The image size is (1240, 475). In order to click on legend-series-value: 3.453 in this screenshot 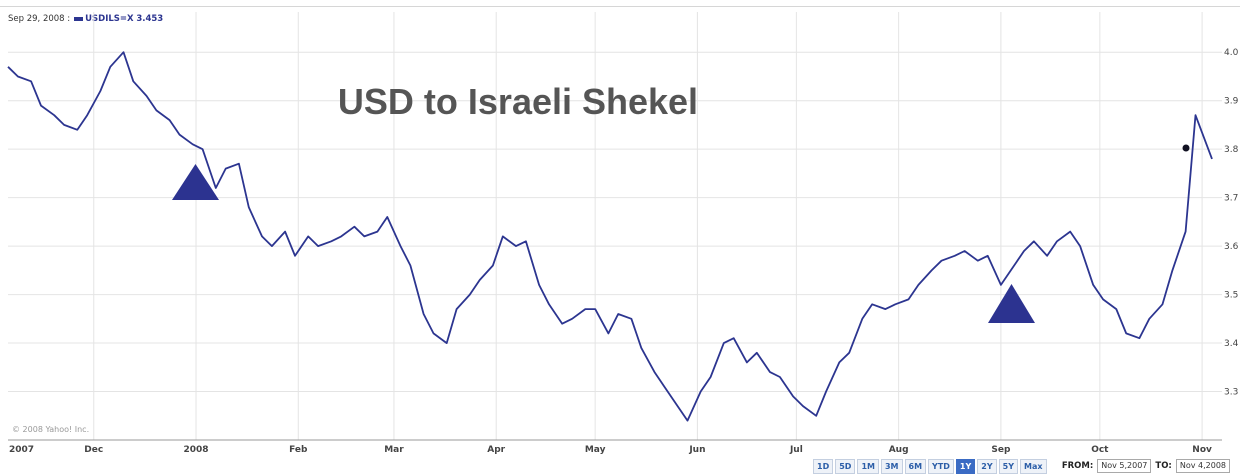, I will do `click(150, 19)`.